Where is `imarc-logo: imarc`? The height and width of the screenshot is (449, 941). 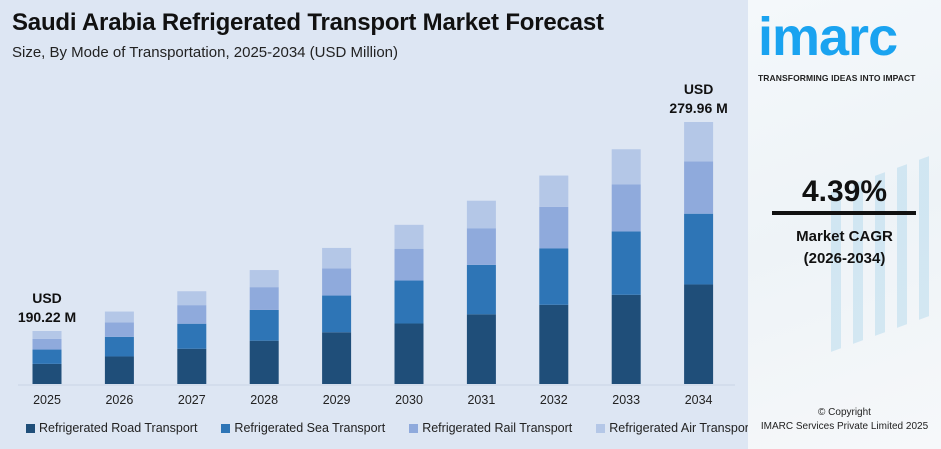
imarc-logo: imarc is located at coordinates (828, 37).